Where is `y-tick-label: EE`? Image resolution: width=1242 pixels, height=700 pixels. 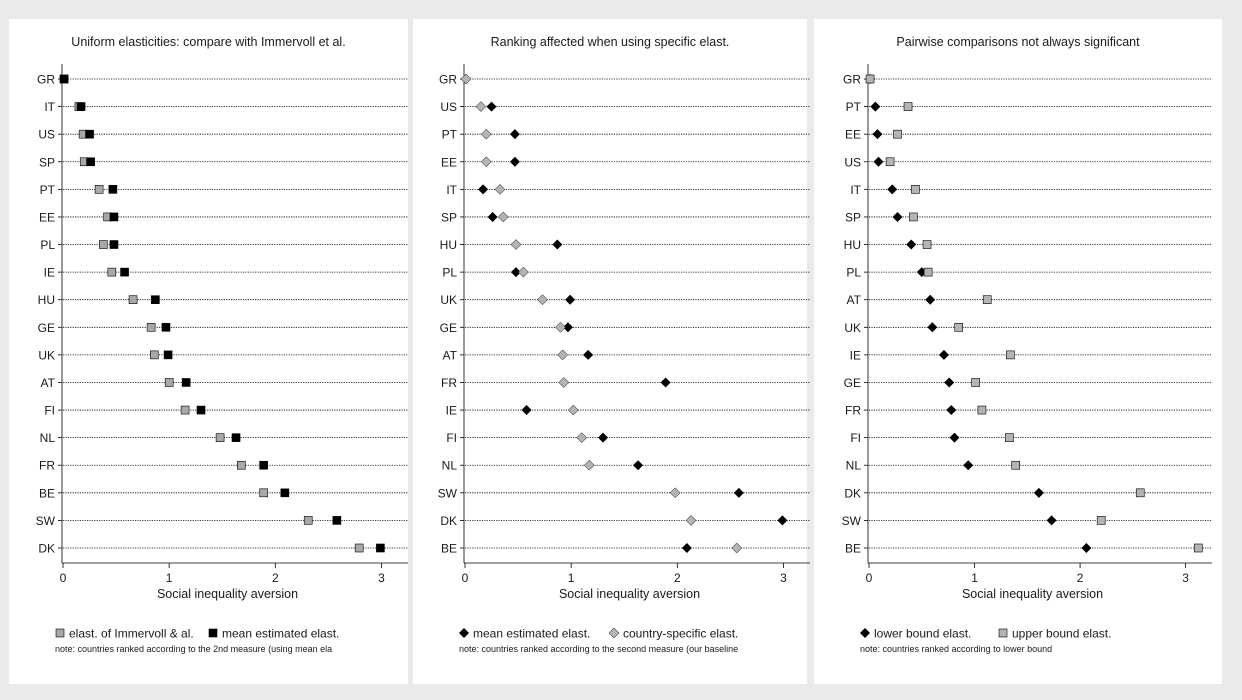 y-tick-label: EE is located at coordinates (449, 162).